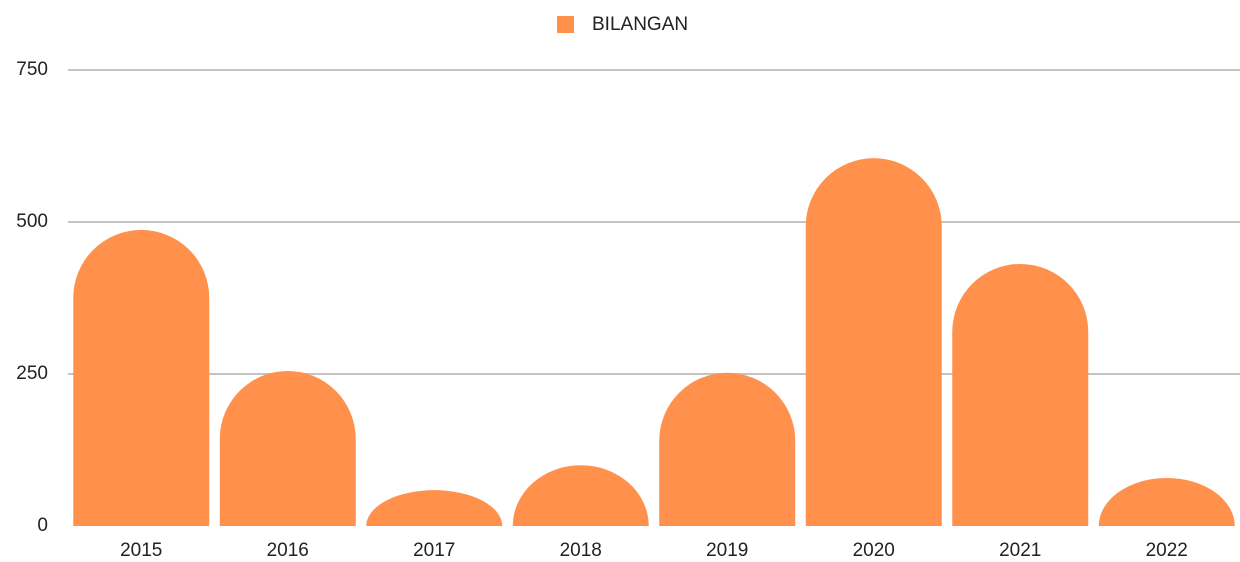 Image resolution: width=1240 pixels, height=562 pixels. What do you see at coordinates (42, 525) in the screenshot?
I see `y-tick-label: 0` at bounding box center [42, 525].